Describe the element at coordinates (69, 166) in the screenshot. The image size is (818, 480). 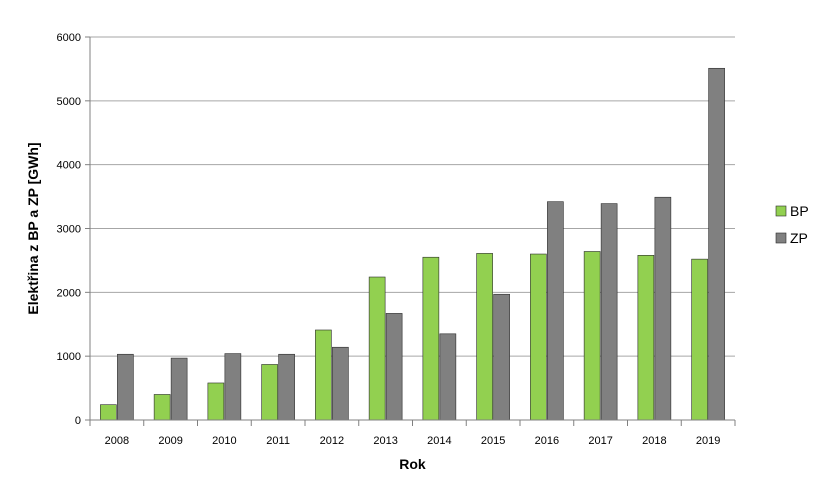
I see `y-tick-label: 4000` at that location.